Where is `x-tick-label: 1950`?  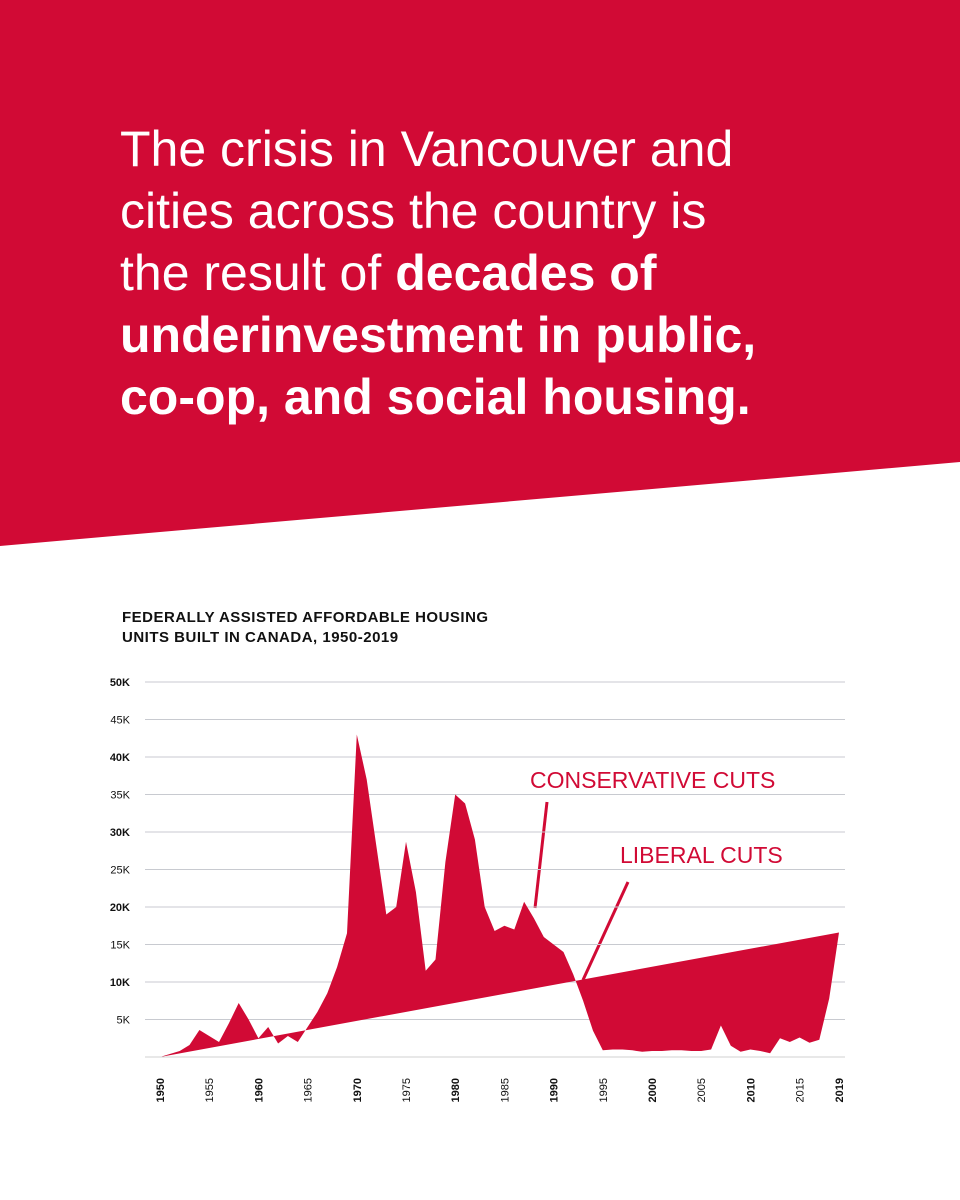
x-tick-label: 1950 is located at coordinates (161, 1090).